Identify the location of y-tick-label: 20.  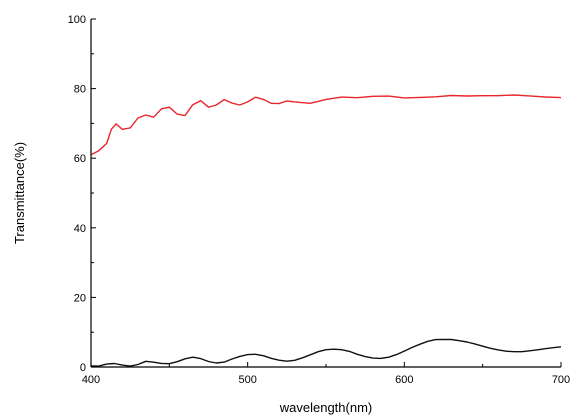
(80, 298).